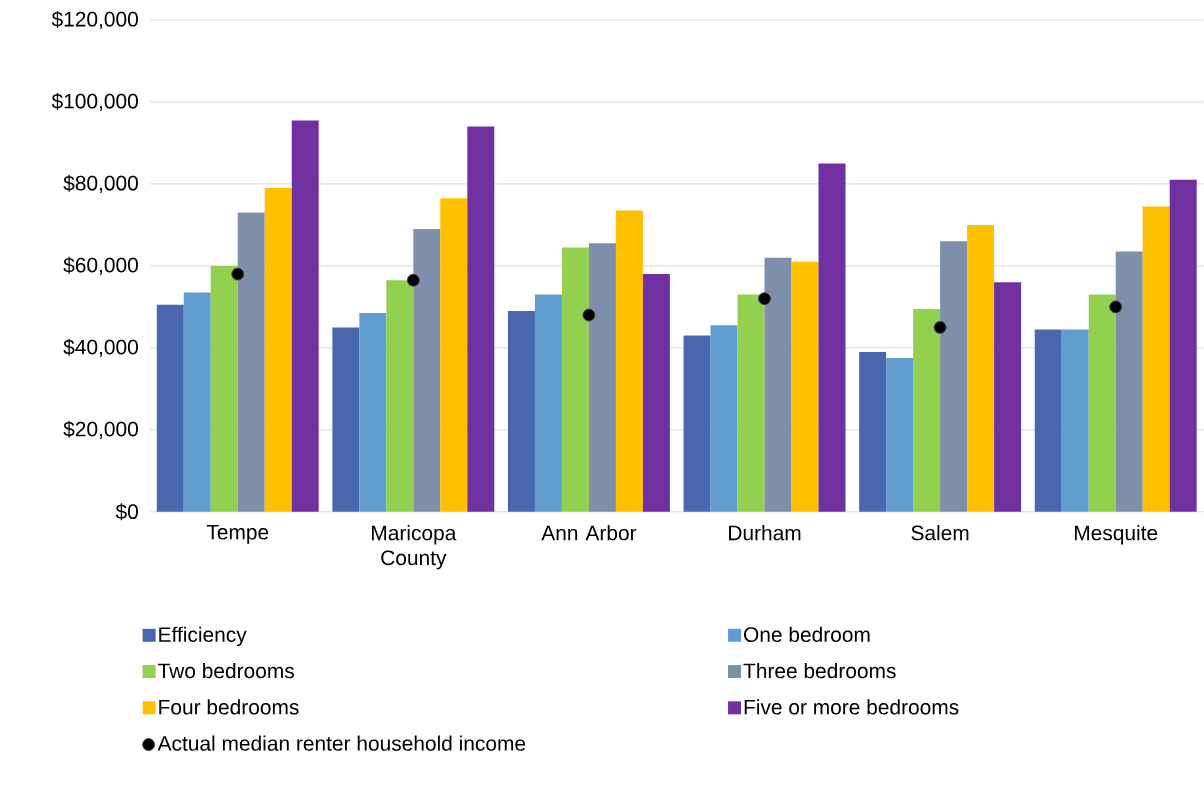  What do you see at coordinates (100, 184) in the screenshot?
I see `y-tick-label: $80,000` at bounding box center [100, 184].